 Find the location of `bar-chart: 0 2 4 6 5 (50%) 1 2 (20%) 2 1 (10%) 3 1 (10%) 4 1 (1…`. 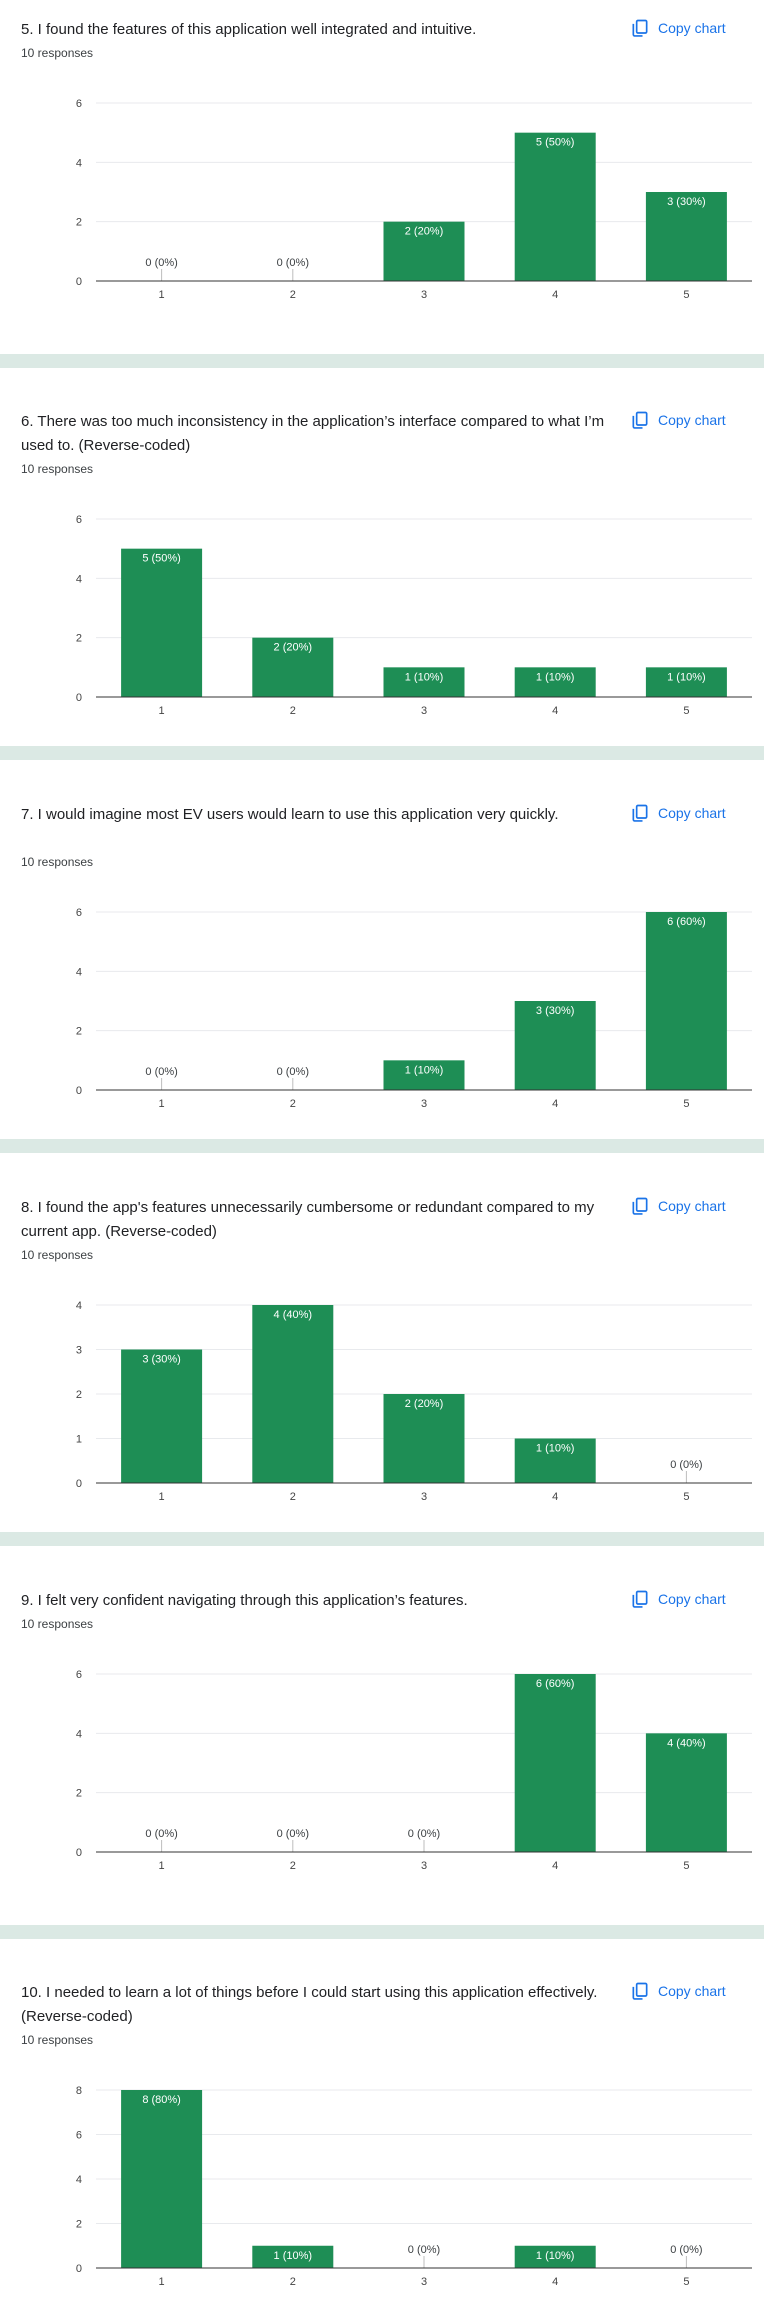

bar-chart: 0 2 4 6 5 (50%) 1 2 (20%) 2 1 (10%) 3 1 (10%) 4 1 (1… is located at coordinates (414, 615).